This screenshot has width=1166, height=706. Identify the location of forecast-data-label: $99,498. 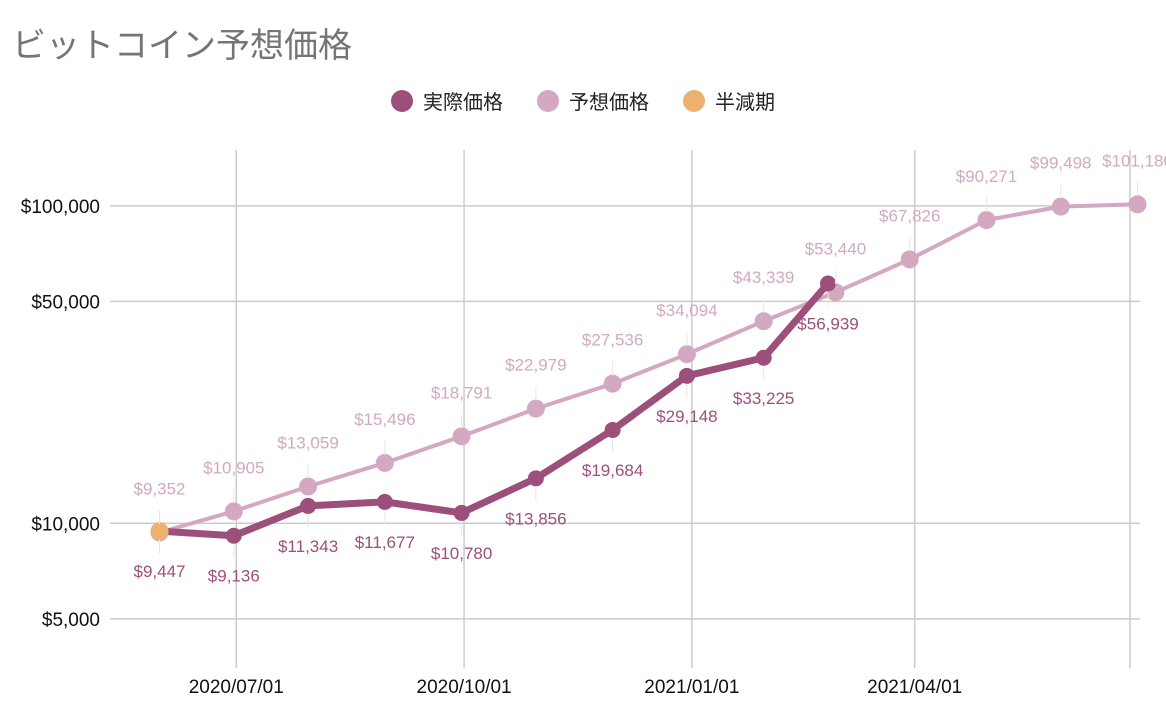
(1060, 163).